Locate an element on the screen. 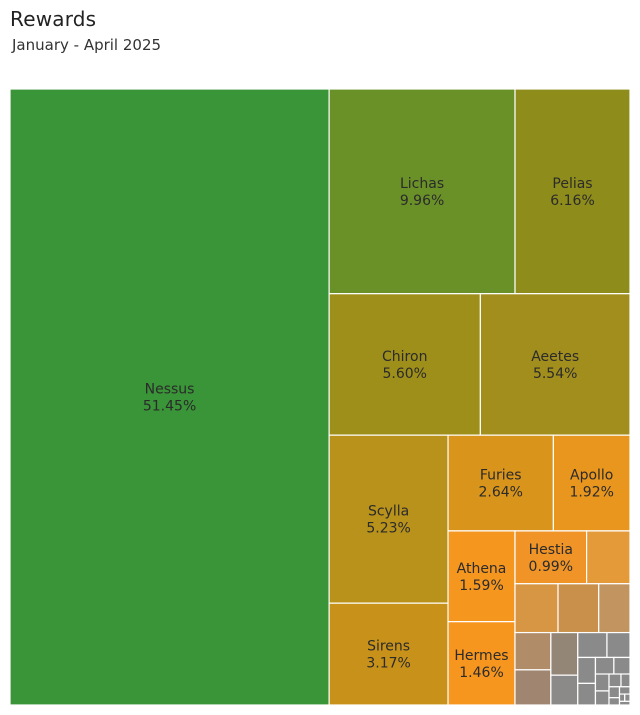 Image resolution: width=640 pixels, height=715 pixels. treemap-tile-aeetes: Aeetes 5.54% is located at coordinates (555, 364).